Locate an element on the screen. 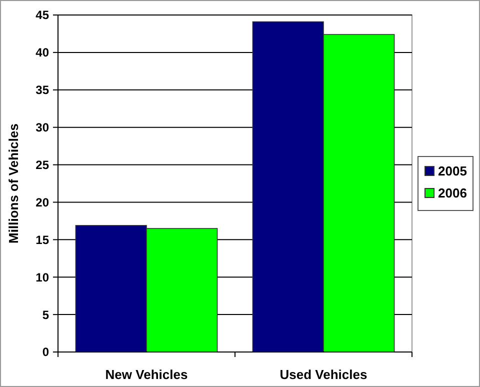  y-tick-label: 40 is located at coordinates (43, 53).